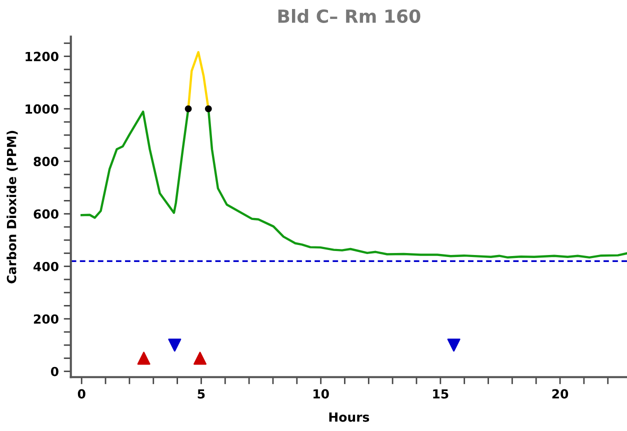  What do you see at coordinates (349, 16) in the screenshot?
I see `chart-title: Bld C– Rm 160` at bounding box center [349, 16].